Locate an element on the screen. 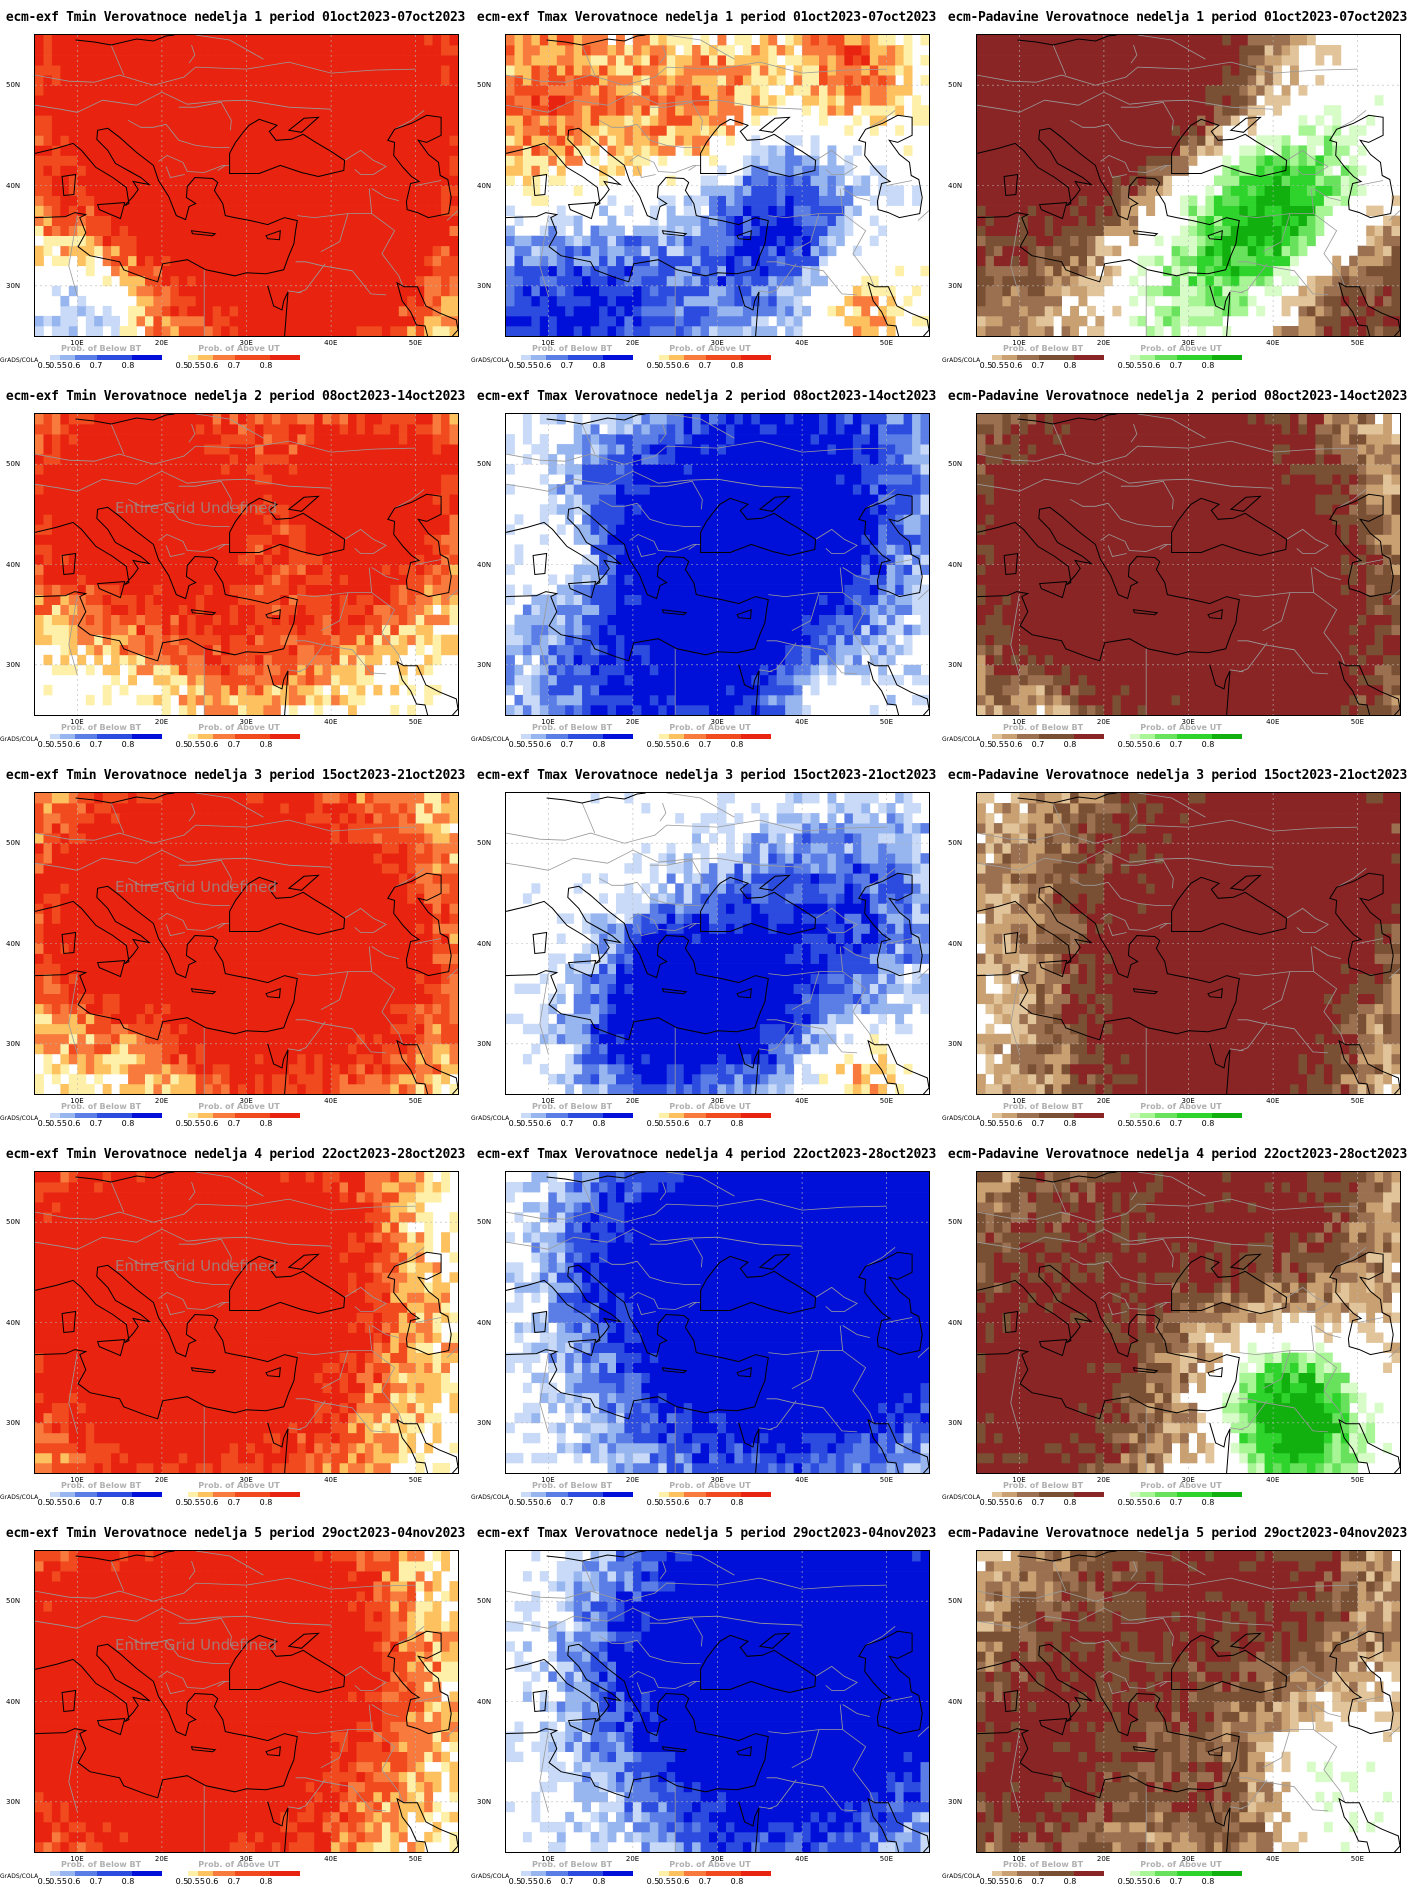 This screenshot has width=1413, height=1895. legend-tick: 0.7 is located at coordinates (234, 1881).